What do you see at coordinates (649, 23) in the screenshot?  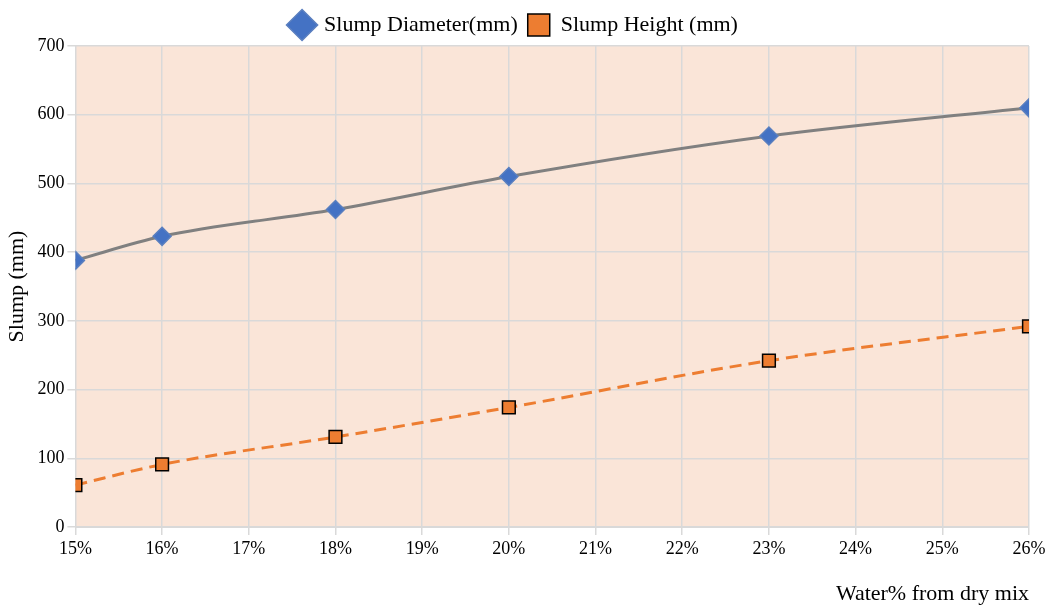 I see `legend-label: Slump Height (mm)` at bounding box center [649, 23].